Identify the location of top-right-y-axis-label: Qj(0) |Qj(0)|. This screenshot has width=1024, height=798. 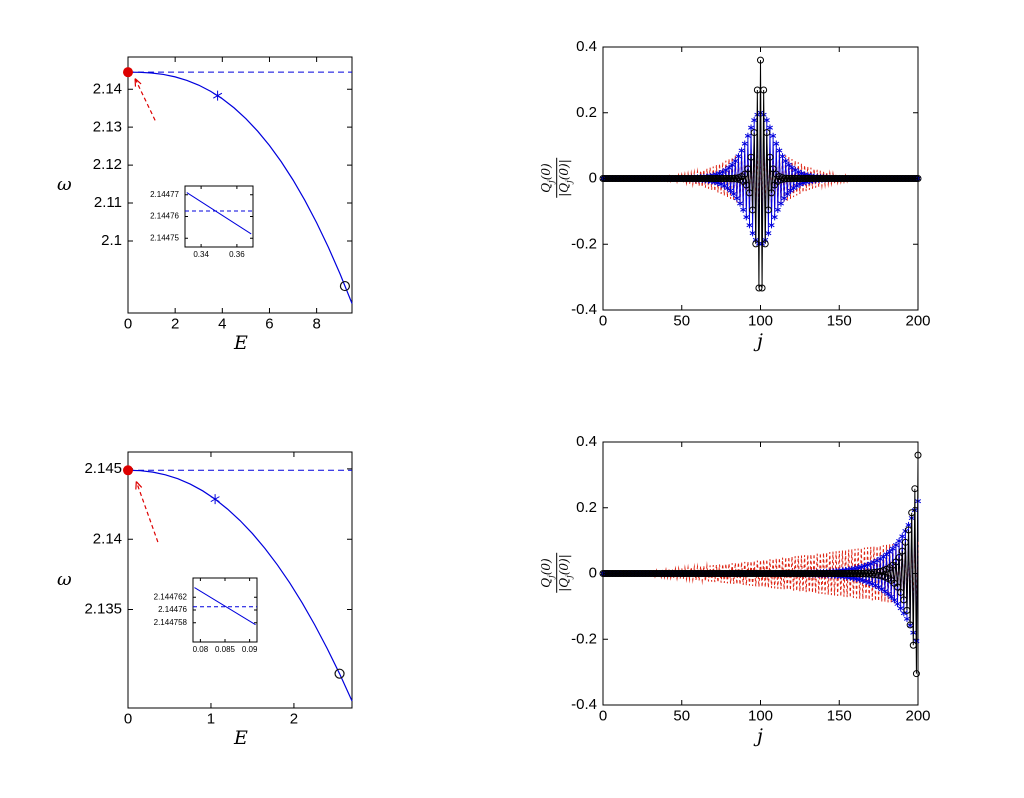
(556, 178).